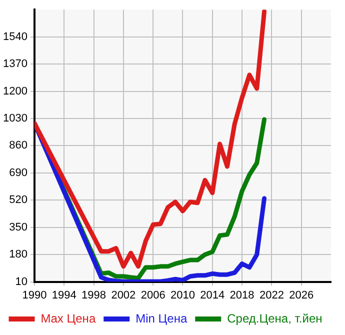  Describe the element at coordinates (15, 36) in the screenshot. I see `y-tick-label: 1540` at that location.